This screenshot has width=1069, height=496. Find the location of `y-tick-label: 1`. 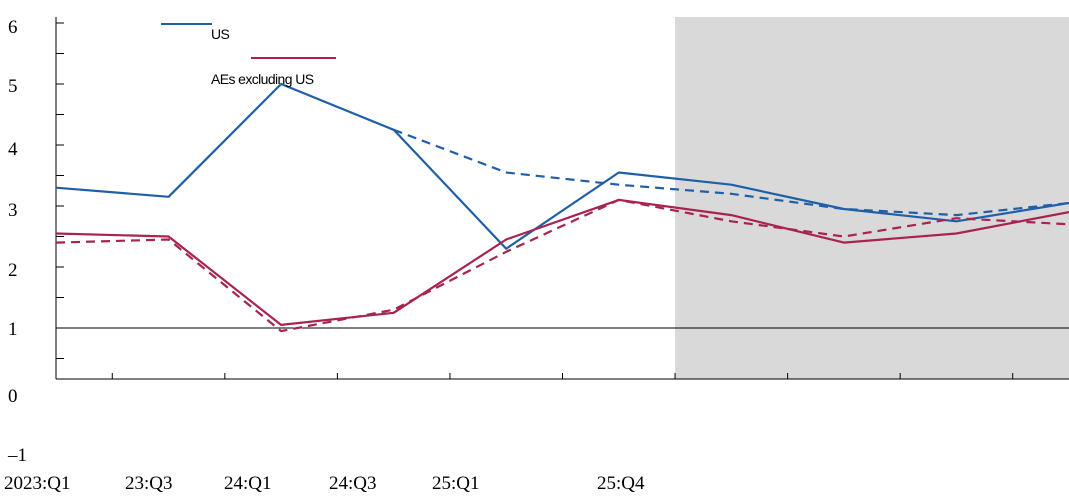

y-tick-label: 1 is located at coordinates (13, 329).